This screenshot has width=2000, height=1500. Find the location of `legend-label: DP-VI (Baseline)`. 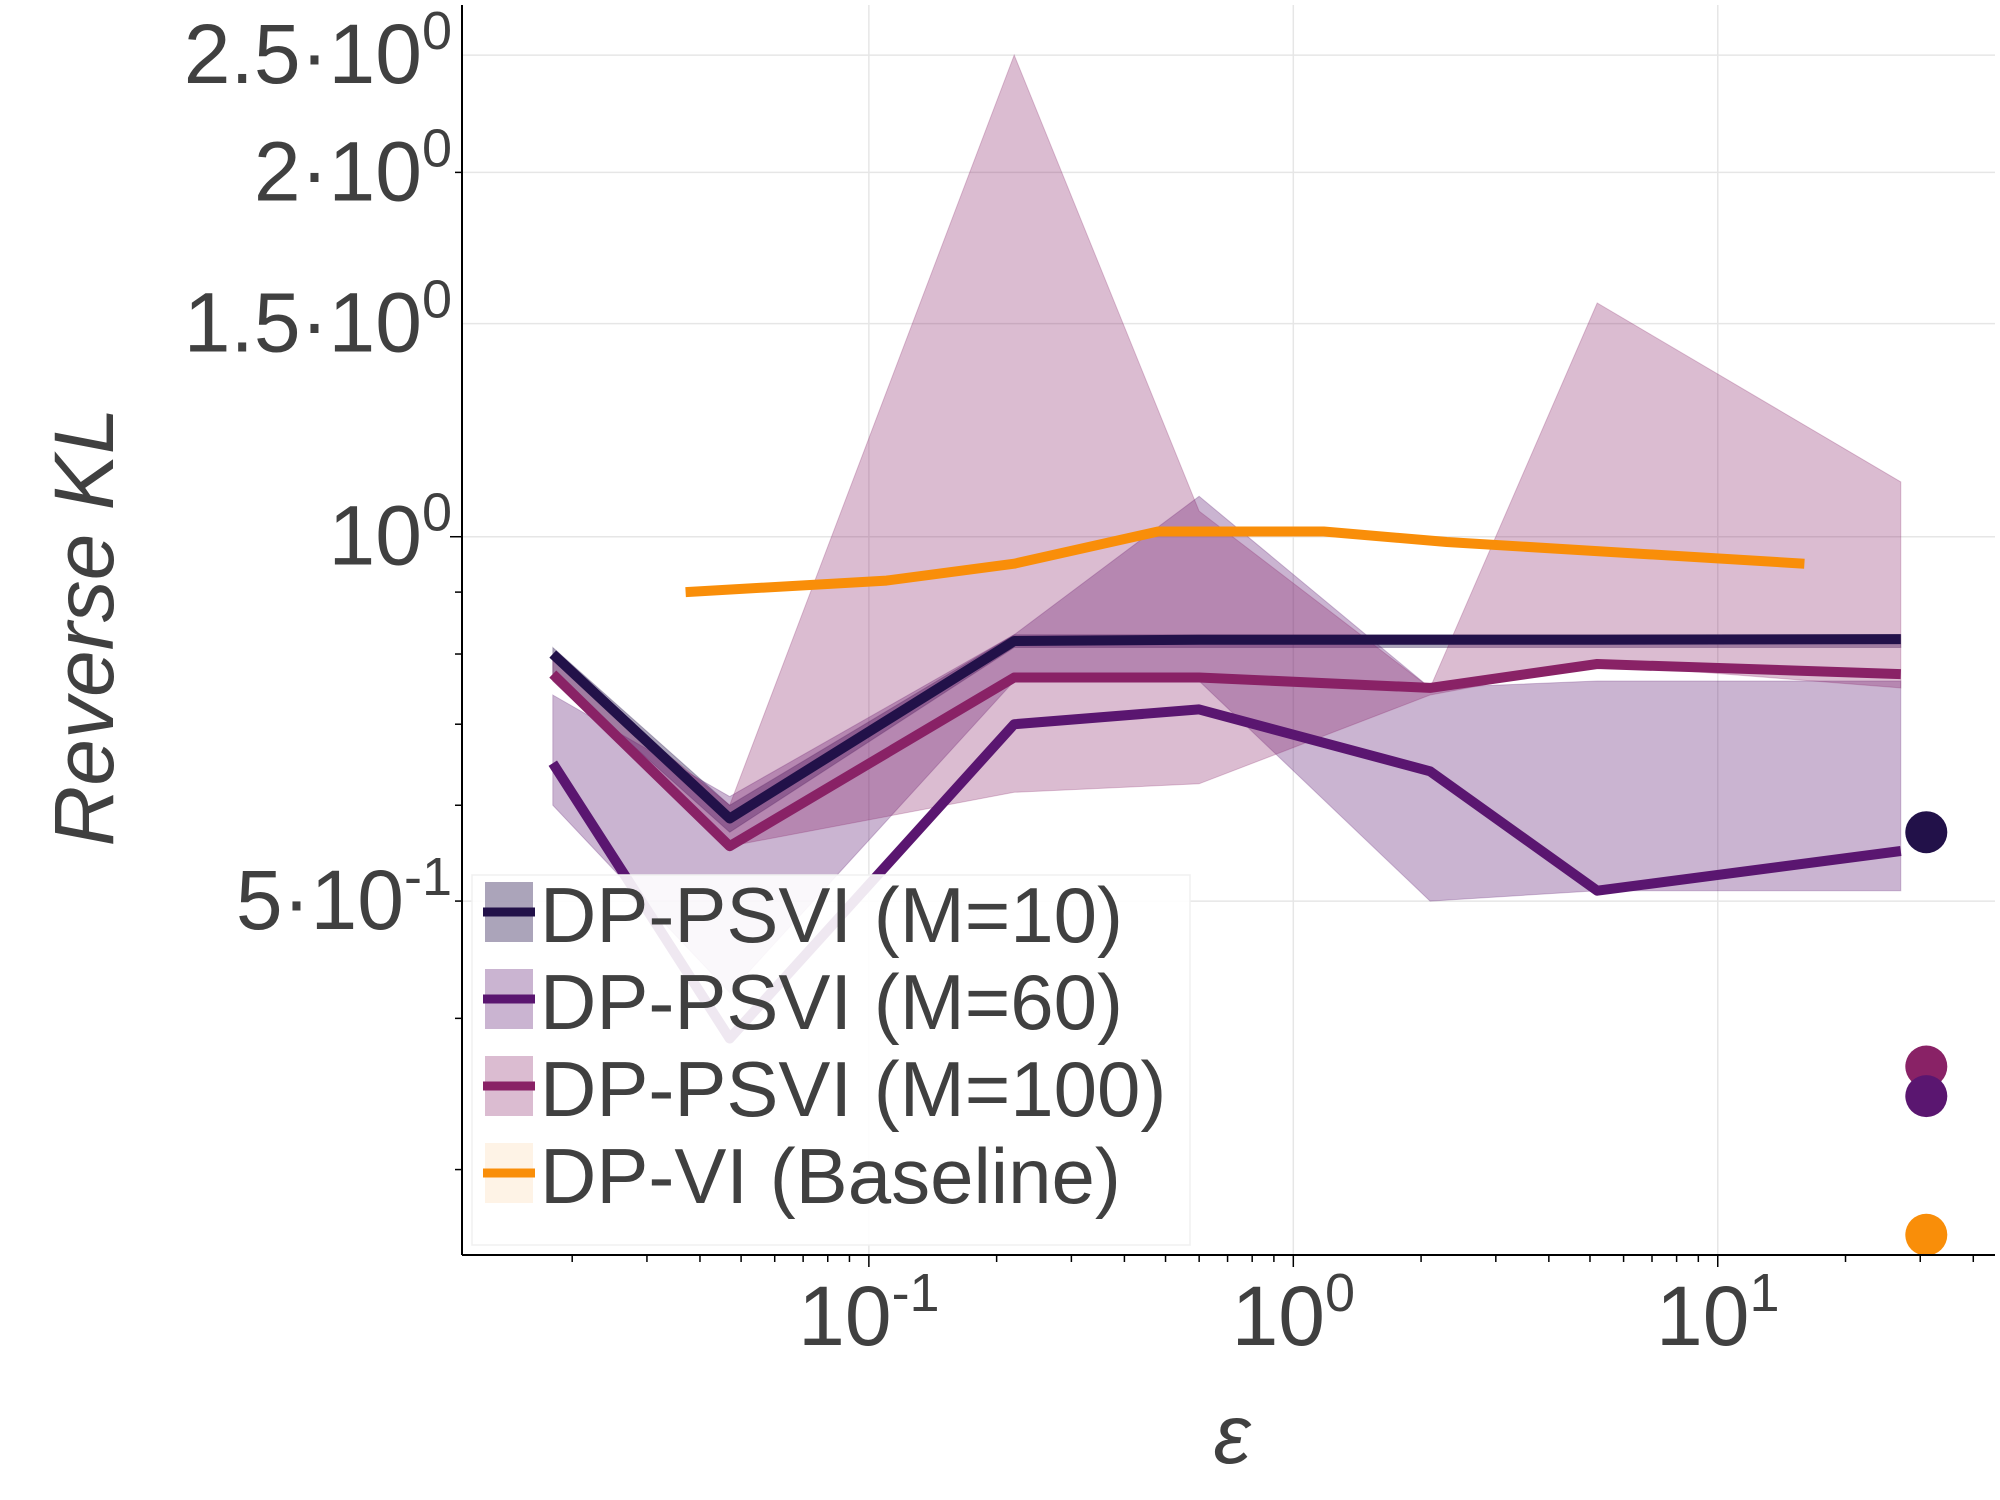

legend-label: DP-VI (Baseline) is located at coordinates (830, 1176).